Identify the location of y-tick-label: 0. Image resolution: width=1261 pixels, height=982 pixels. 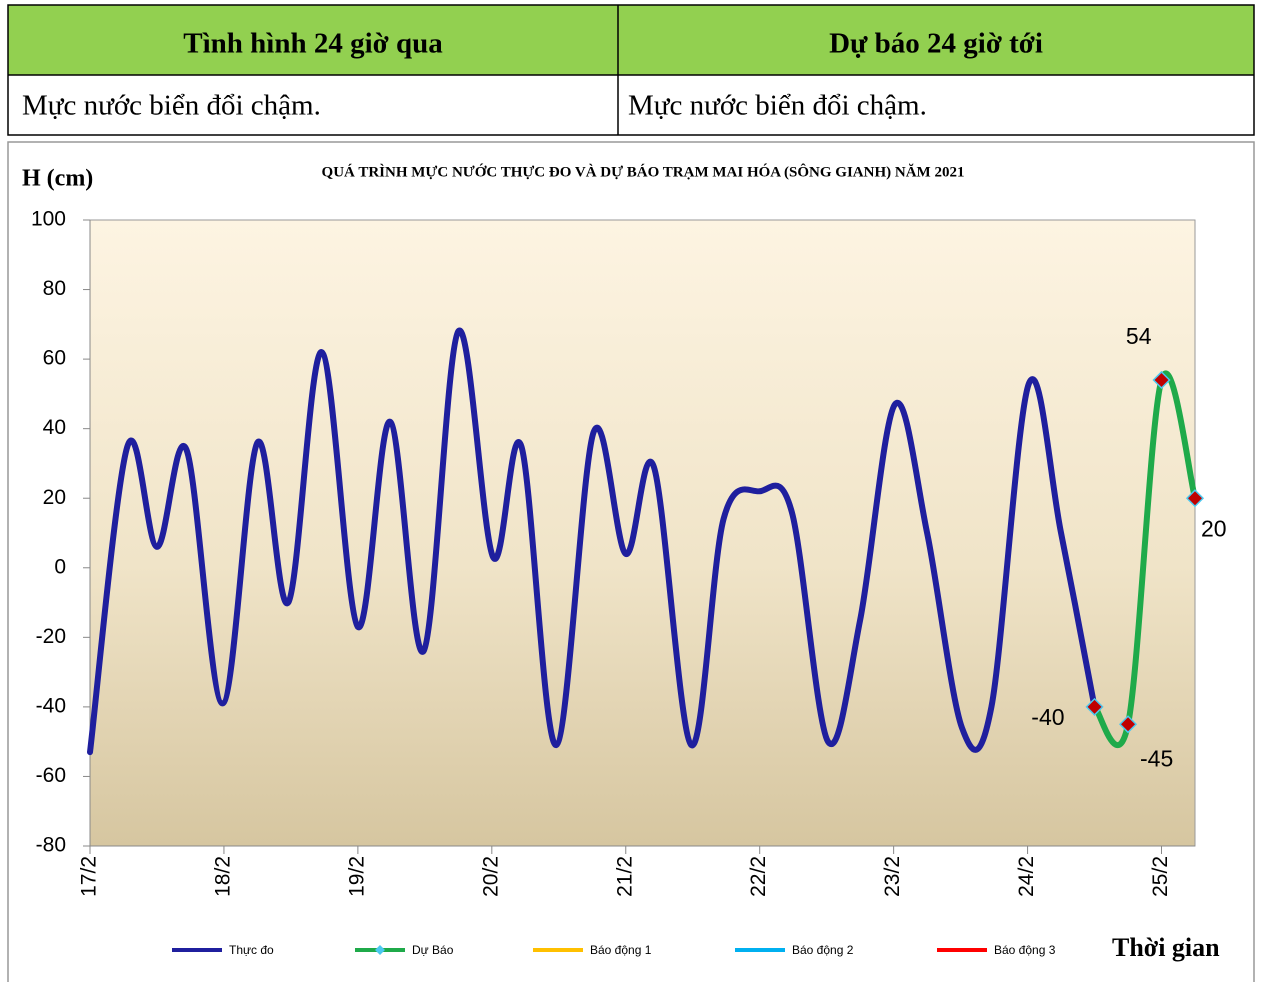
(60, 566).